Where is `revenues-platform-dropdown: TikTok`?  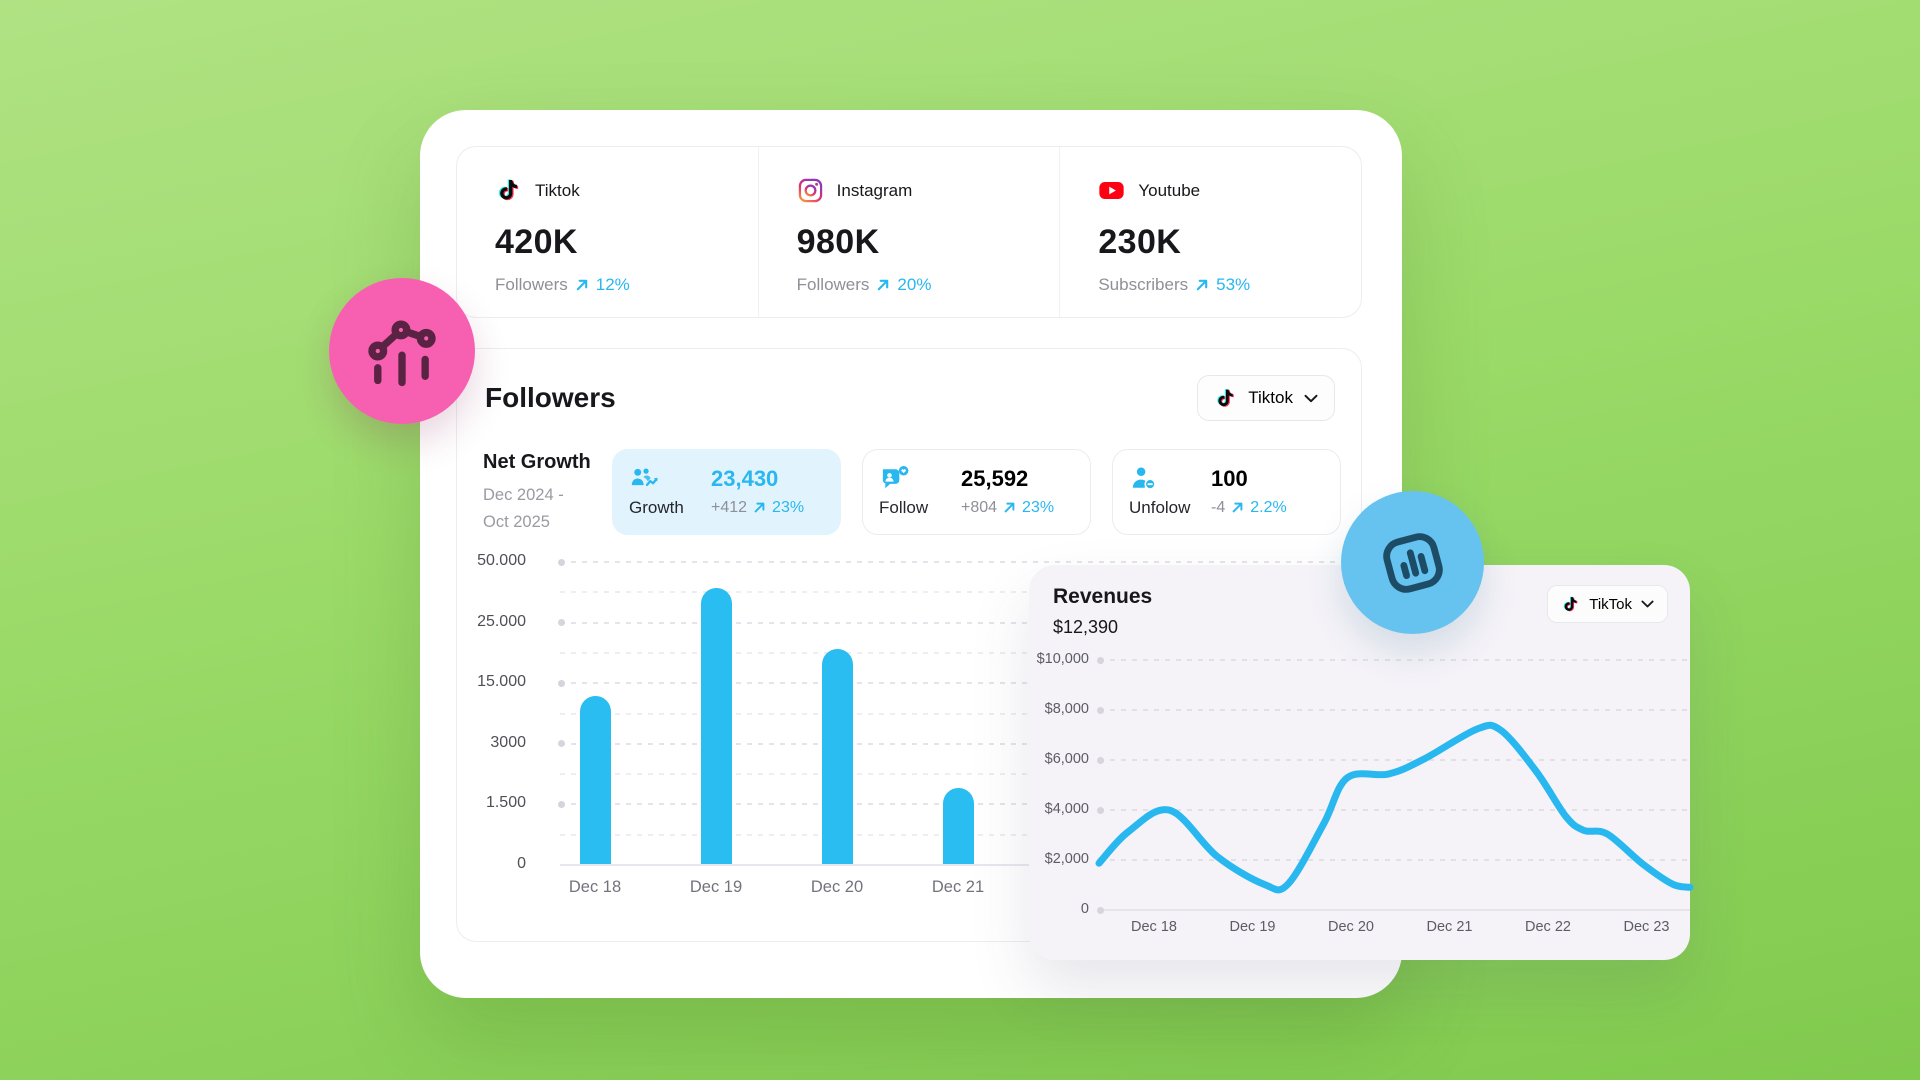 revenues-platform-dropdown: TikTok is located at coordinates (1607, 604).